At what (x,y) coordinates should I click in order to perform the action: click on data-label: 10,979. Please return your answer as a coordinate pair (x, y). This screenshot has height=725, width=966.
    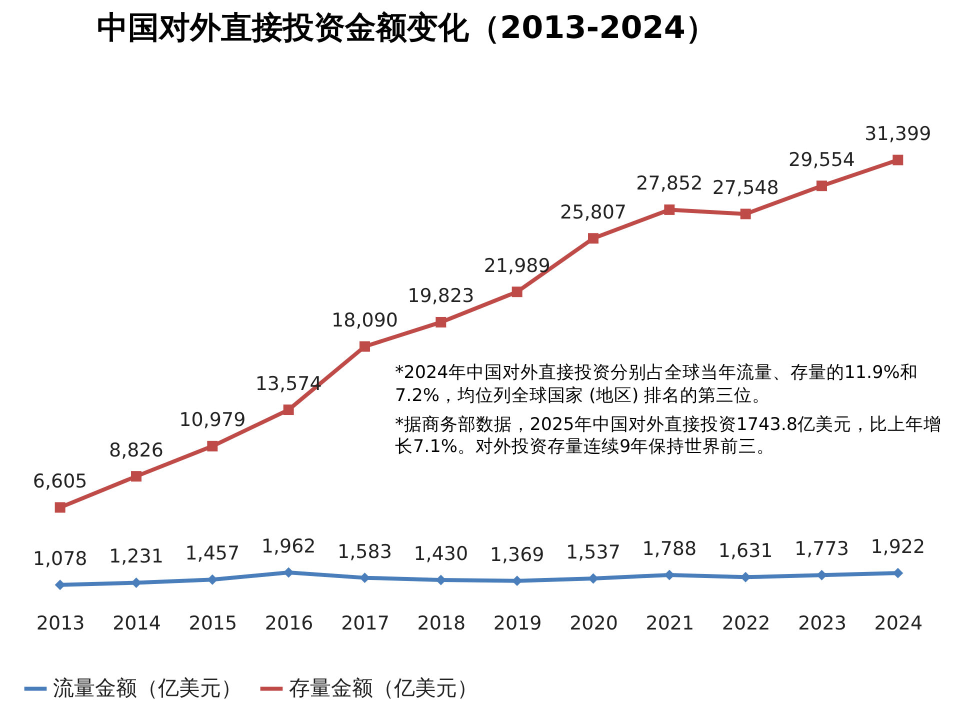
    Looking at the image, I should click on (212, 420).